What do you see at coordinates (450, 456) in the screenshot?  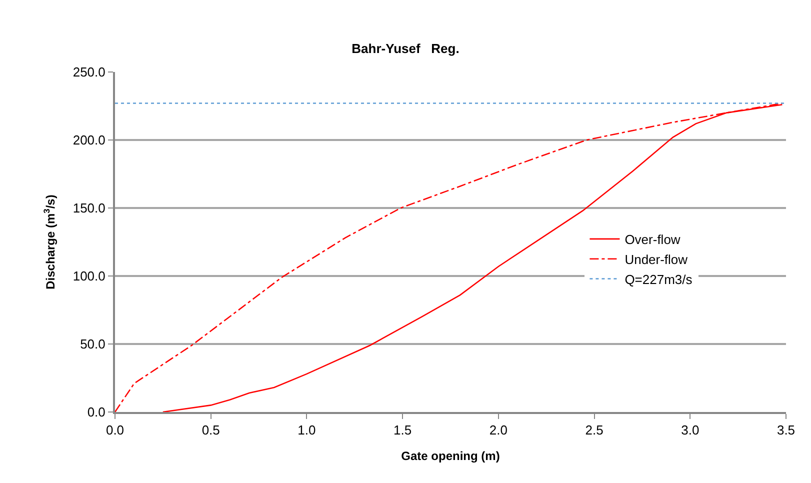 I see `x-axis-title: Gate opening (m)` at bounding box center [450, 456].